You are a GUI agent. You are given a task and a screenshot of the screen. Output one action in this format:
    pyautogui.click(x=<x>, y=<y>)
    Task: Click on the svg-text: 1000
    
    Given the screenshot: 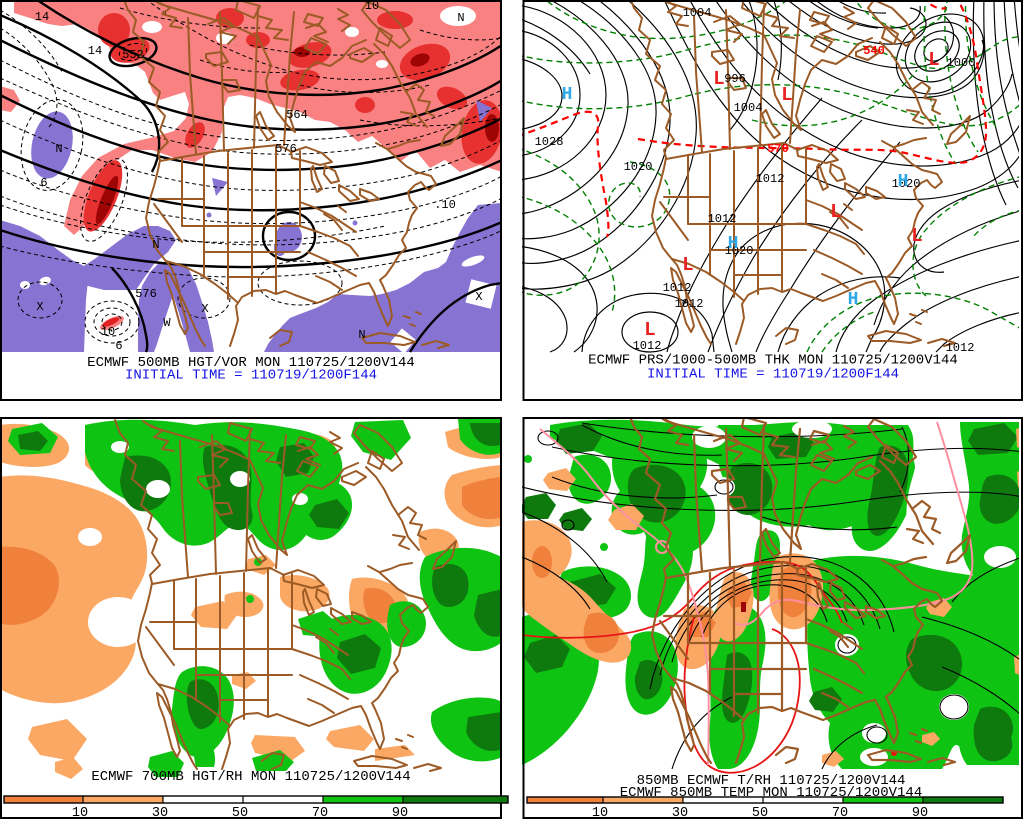 What is the action you would take?
    pyautogui.click(x=961, y=63)
    